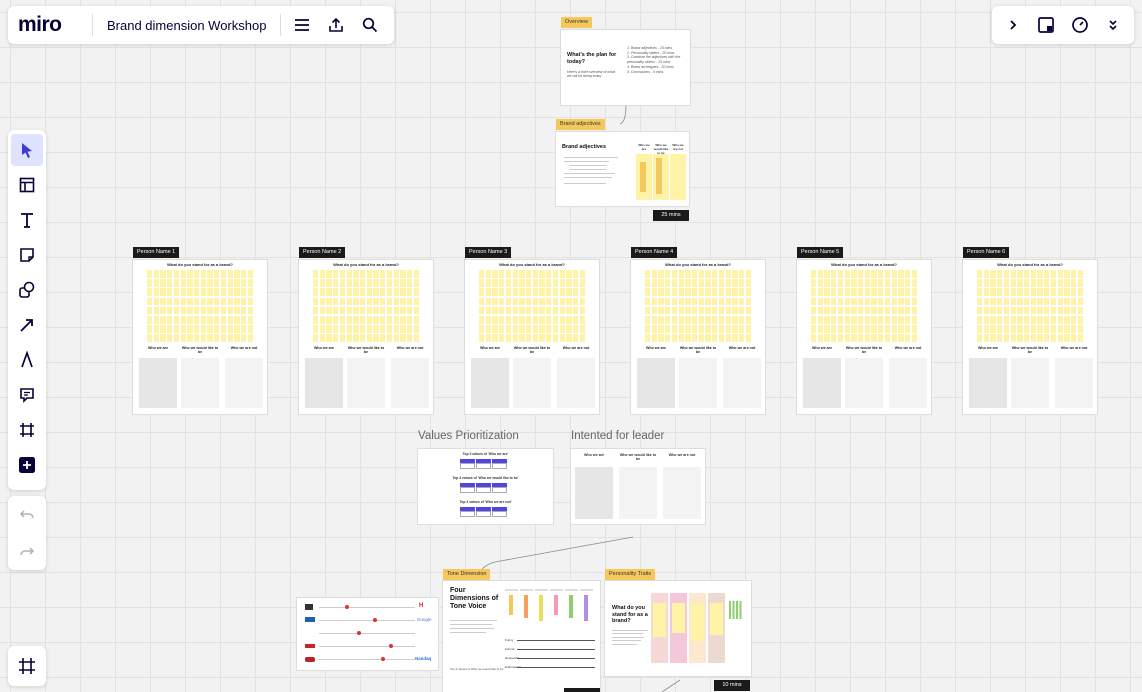 The width and height of the screenshot is (1142, 692). I want to click on frame-label-personality-traits: Personality Traits, so click(630, 574).